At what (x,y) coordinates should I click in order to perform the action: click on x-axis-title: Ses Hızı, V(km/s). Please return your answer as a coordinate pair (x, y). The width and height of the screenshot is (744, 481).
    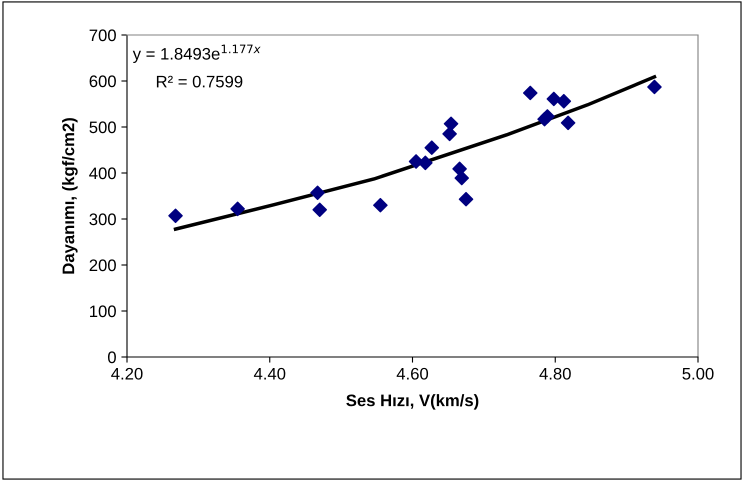
    Looking at the image, I should click on (412, 402).